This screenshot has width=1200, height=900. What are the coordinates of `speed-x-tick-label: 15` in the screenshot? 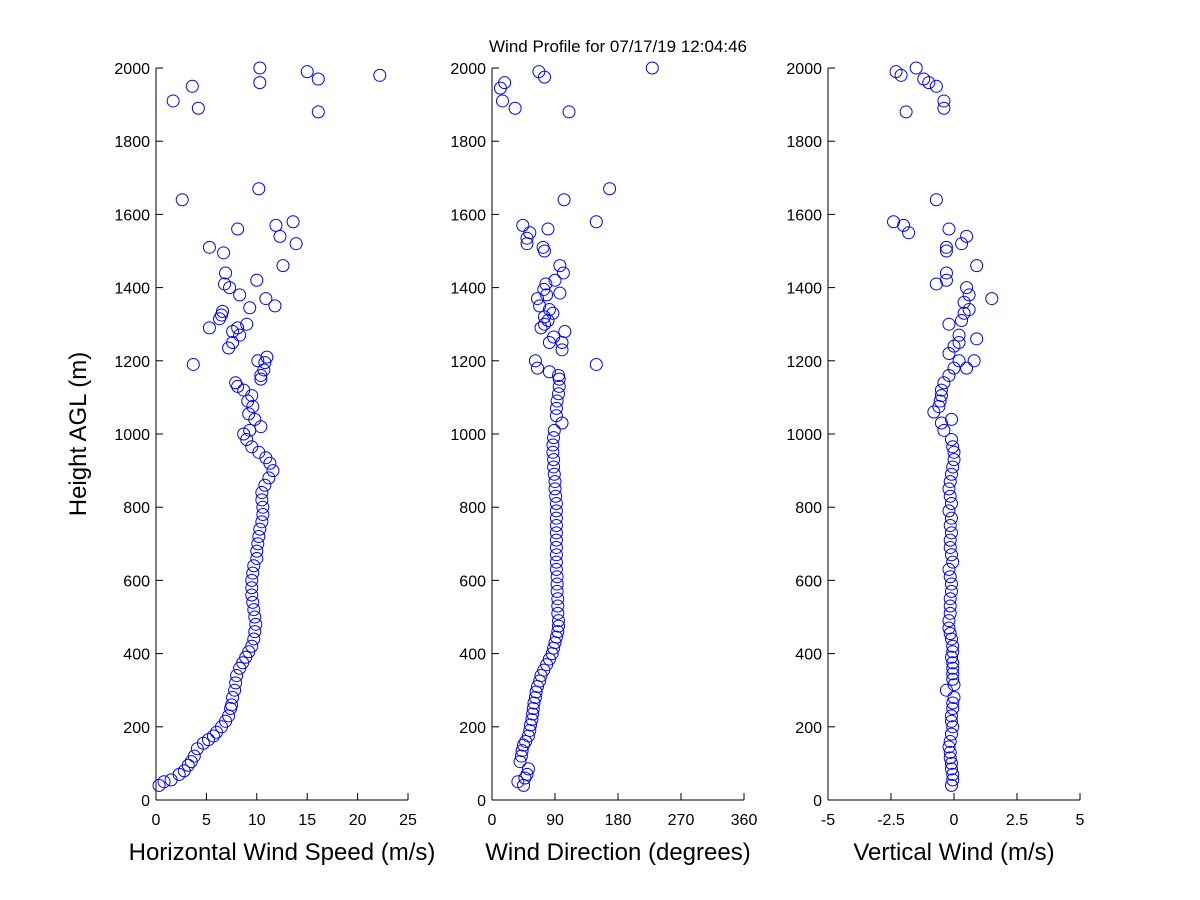 It's located at (307, 820).